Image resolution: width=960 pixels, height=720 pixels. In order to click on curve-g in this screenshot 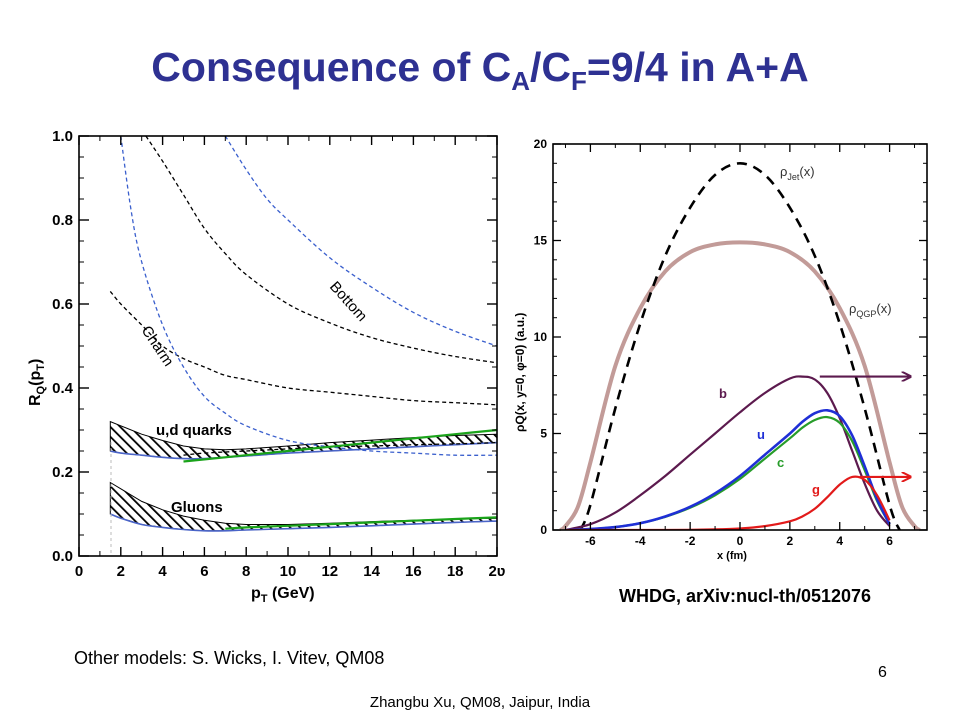, I will do `click(728, 502)`.